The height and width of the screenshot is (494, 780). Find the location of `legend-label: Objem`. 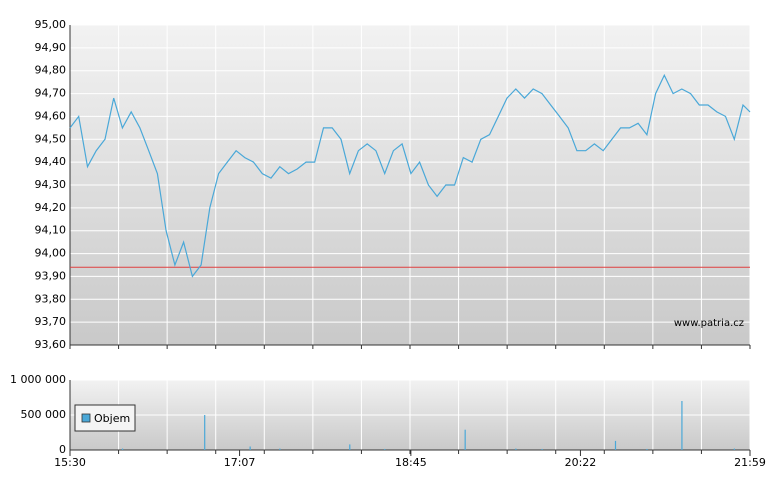

legend-label: Objem is located at coordinates (112, 418).